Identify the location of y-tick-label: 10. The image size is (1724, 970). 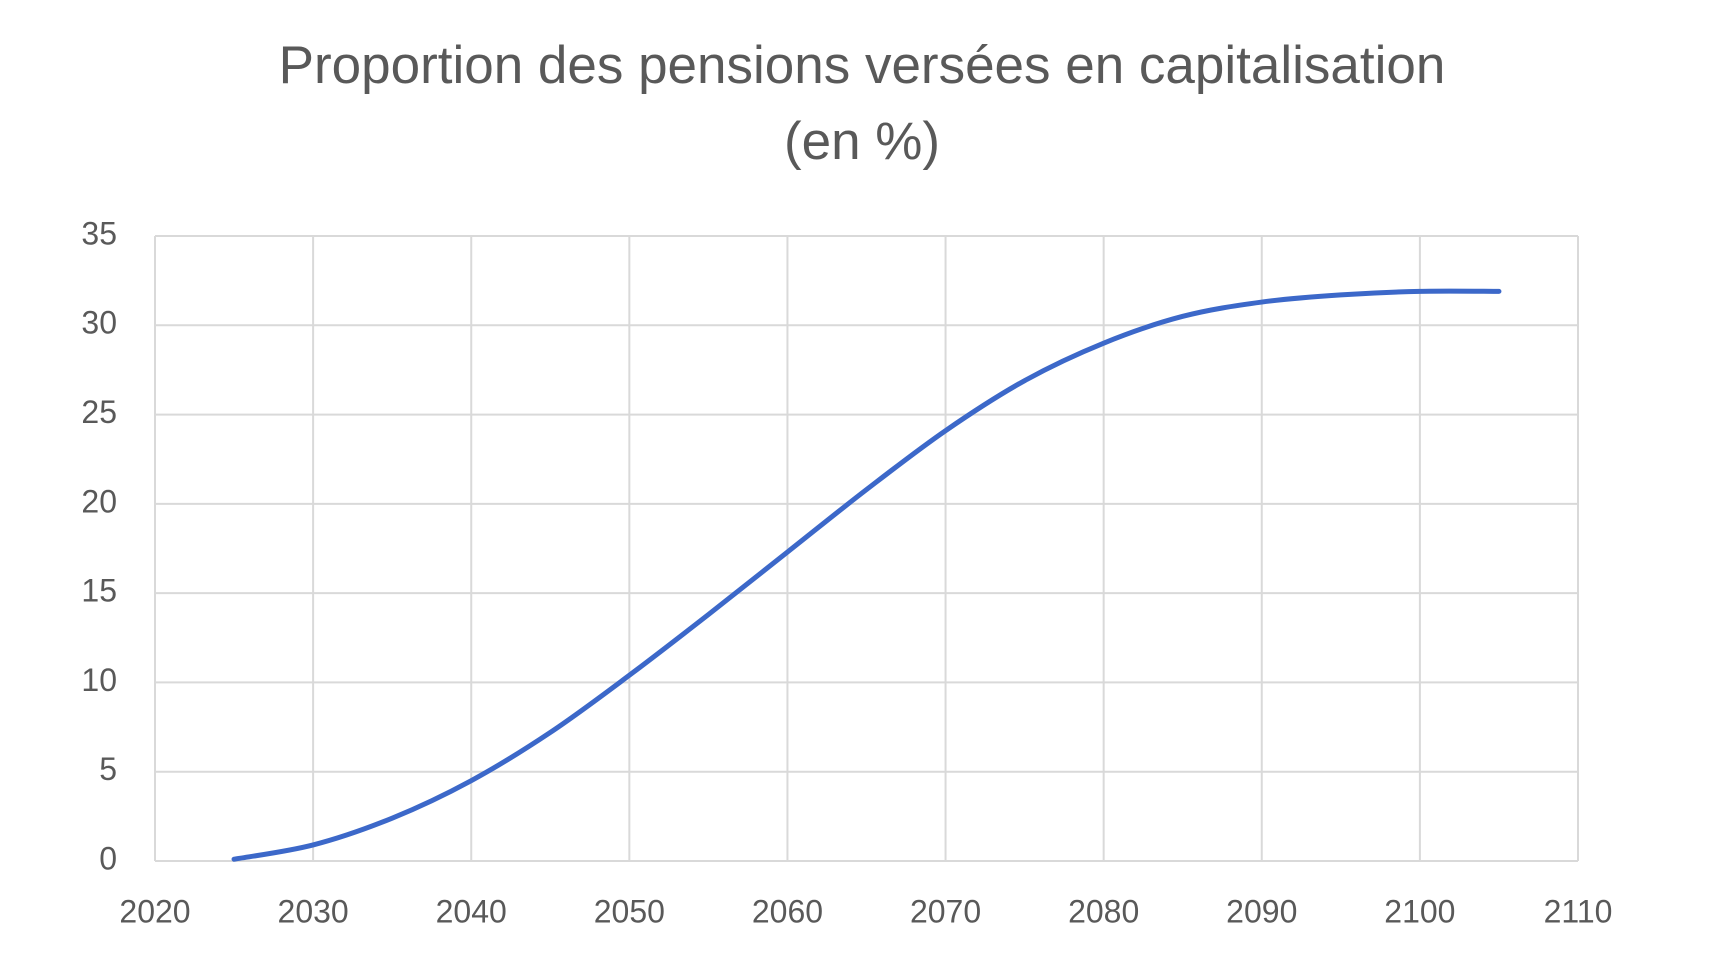
(99, 680).